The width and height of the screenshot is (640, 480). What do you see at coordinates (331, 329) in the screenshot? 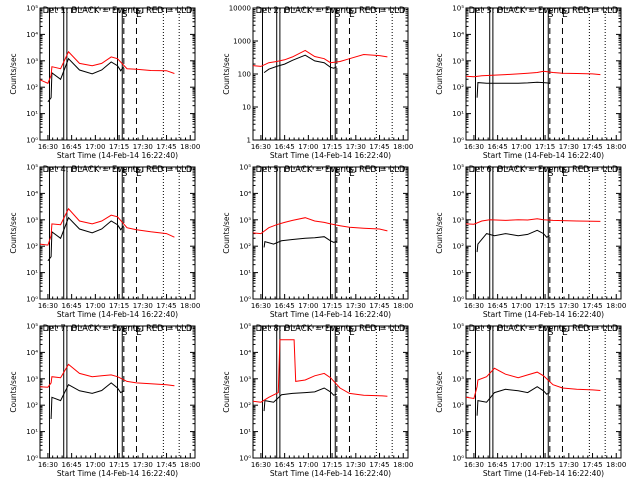
I see `panel-title: Det 8: BLACK = Events, RED = LLD` at bounding box center [331, 329].